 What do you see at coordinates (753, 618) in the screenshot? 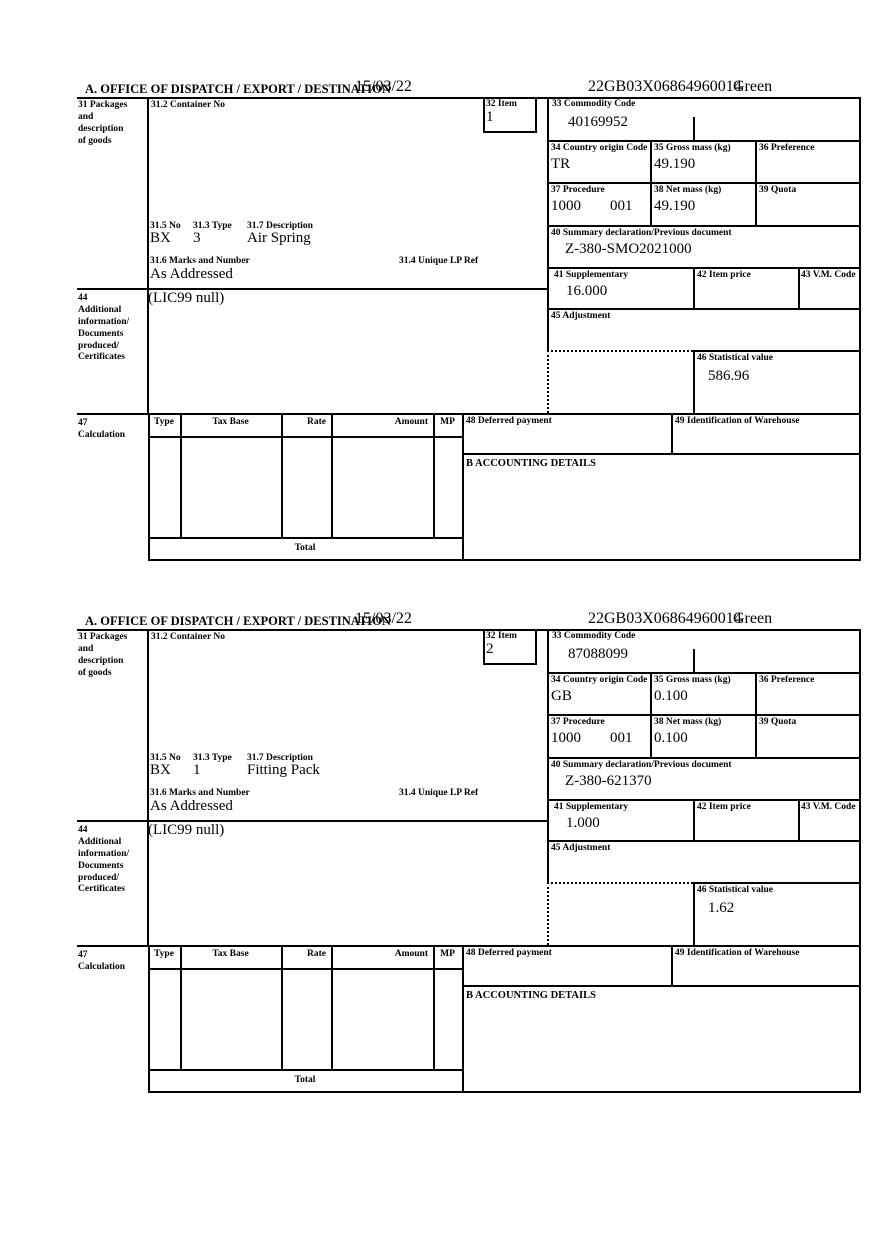
I see `routing-status: Green` at bounding box center [753, 618].